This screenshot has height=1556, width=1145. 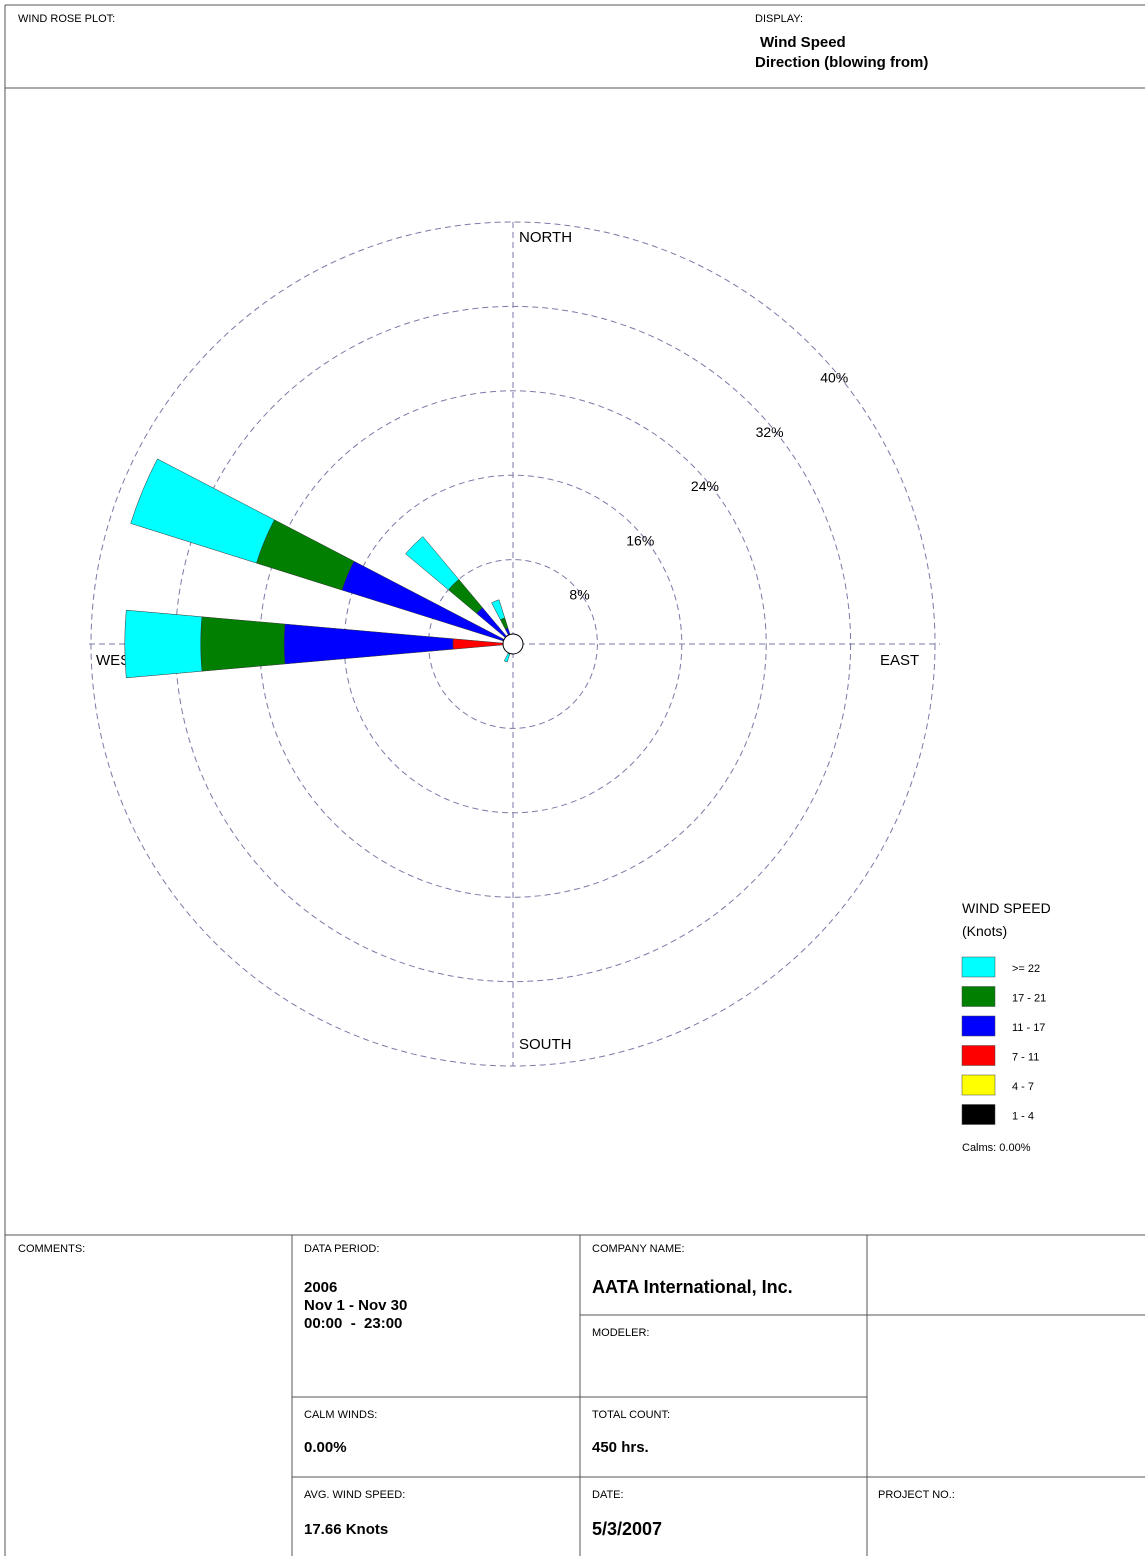 I want to click on data-period-line: 00:00 - 23:00, so click(x=353, y=1323).